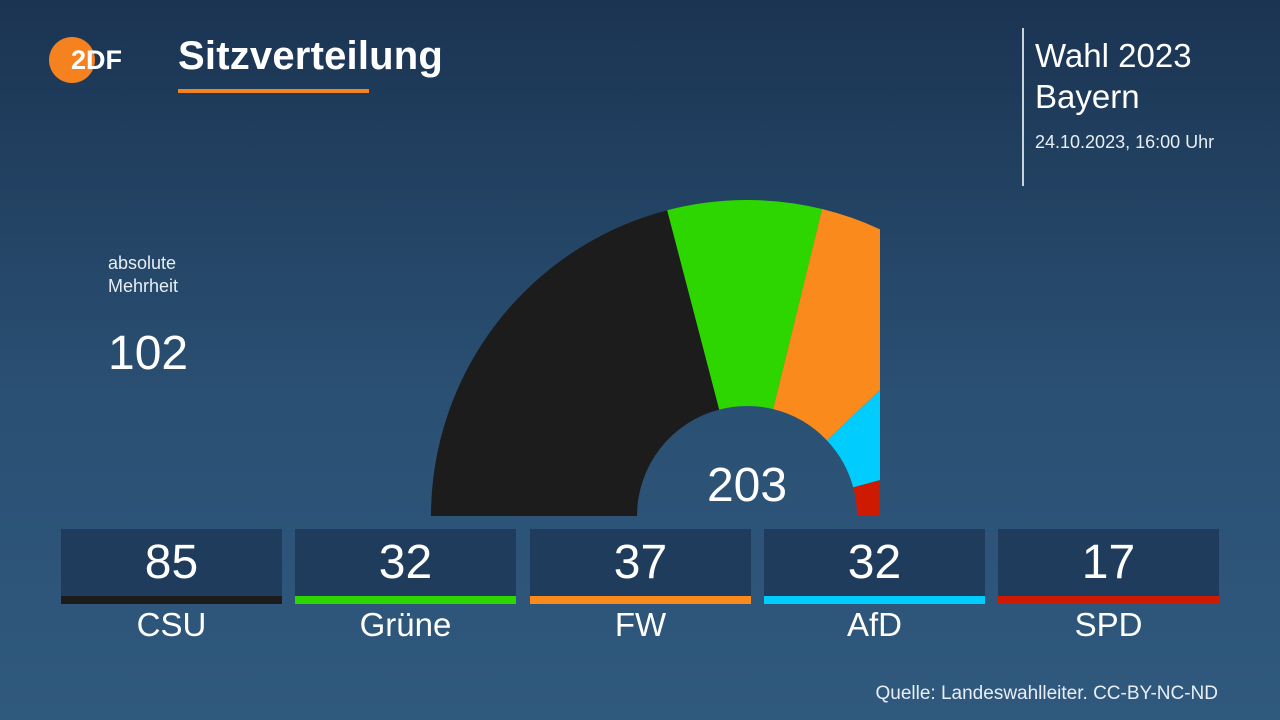 The image size is (1280, 720). I want to click on majority-label: absolute Mehrheit, so click(143, 275).